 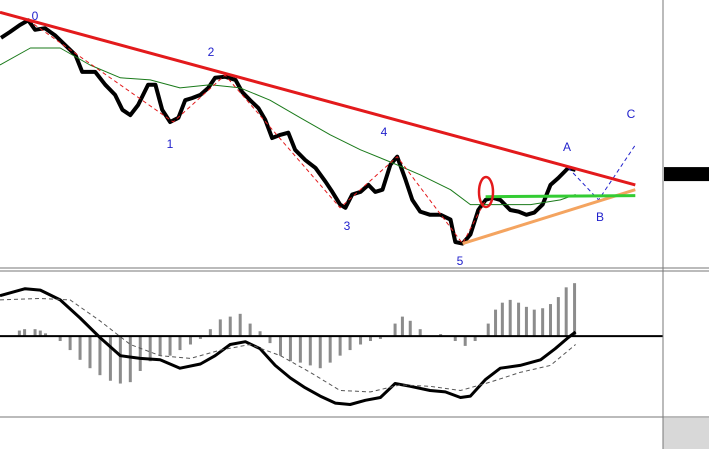 What do you see at coordinates (567, 147) in the screenshot?
I see `wave-label: A` at bounding box center [567, 147].